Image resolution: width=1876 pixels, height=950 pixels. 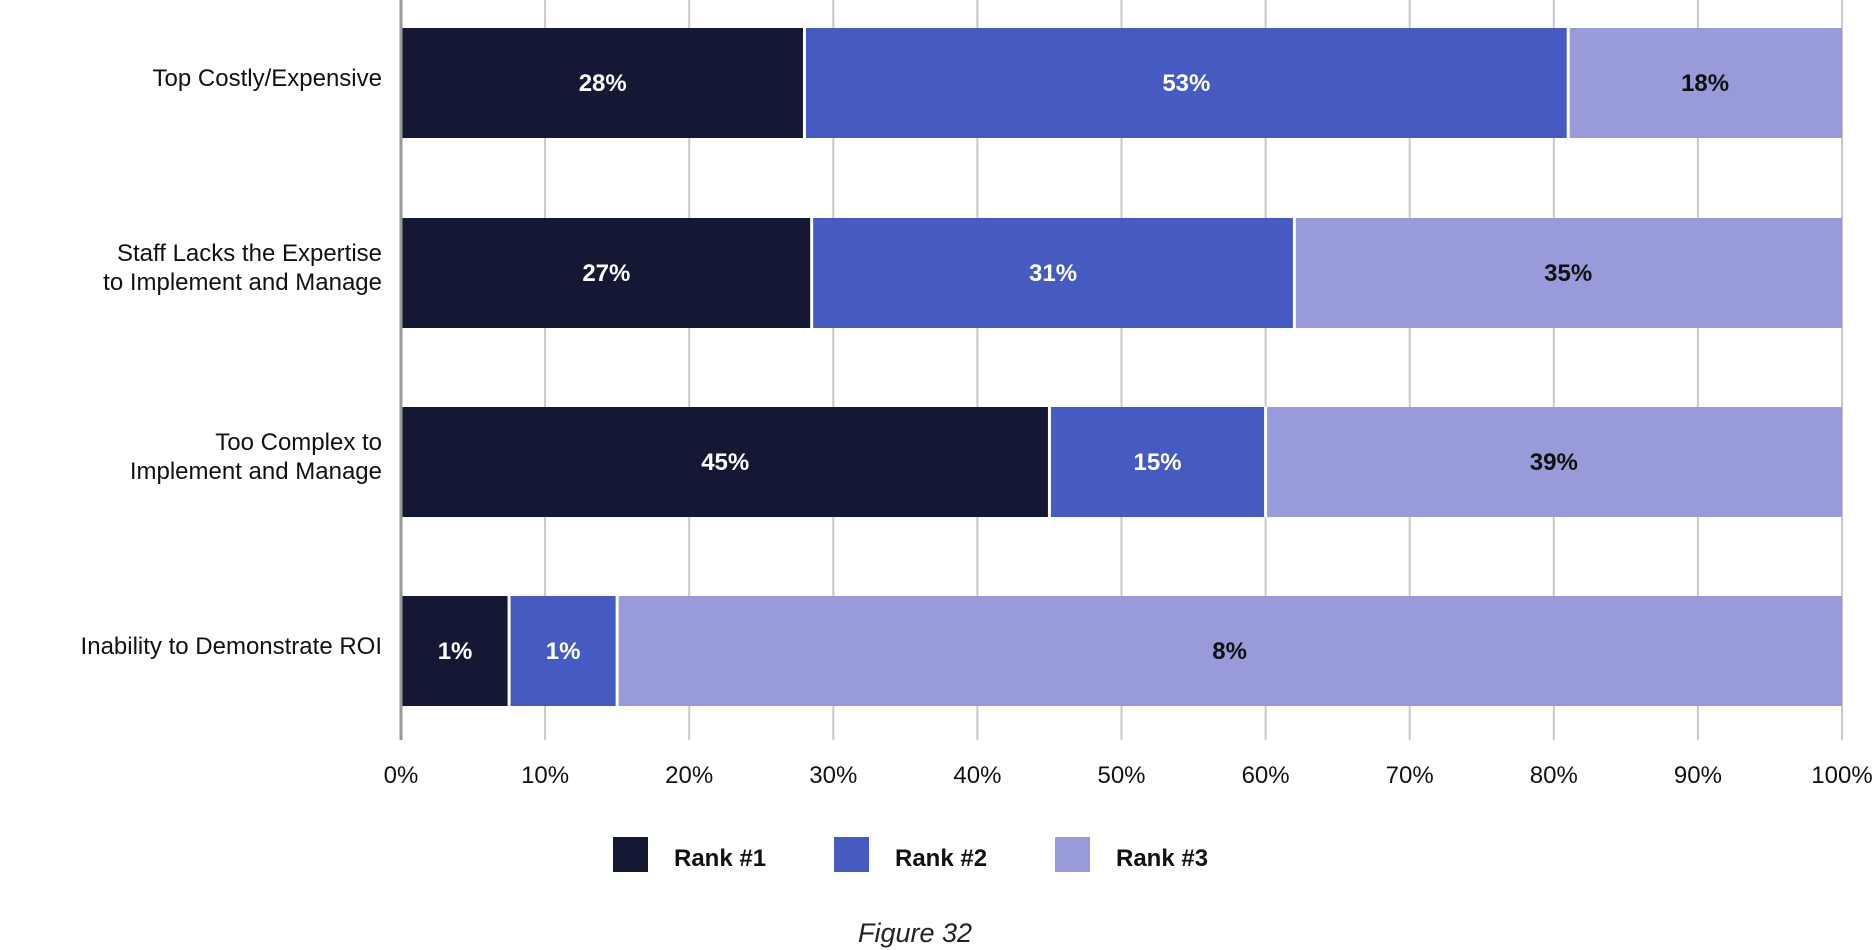 I want to click on x-tick-label: 30%, so click(x=833, y=775).